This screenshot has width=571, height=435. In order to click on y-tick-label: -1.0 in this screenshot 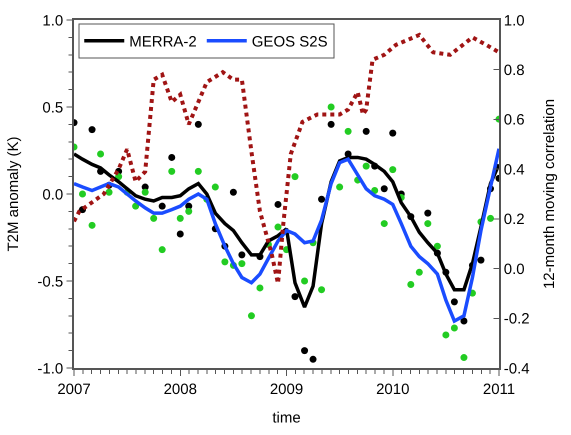, I will do `click(50, 369)`.